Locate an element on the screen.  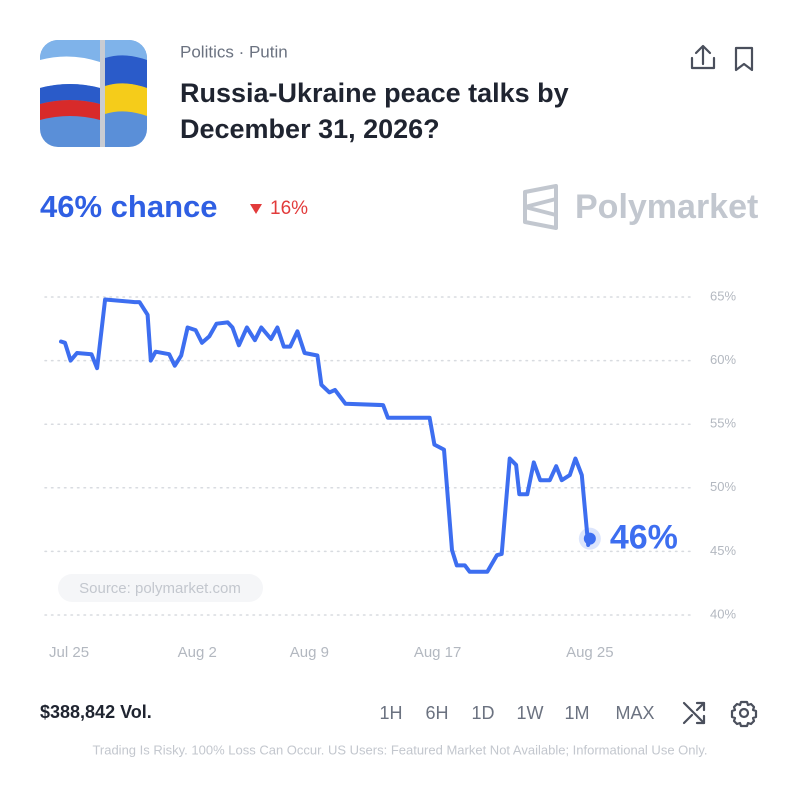
share-button is located at coordinates (703, 57).